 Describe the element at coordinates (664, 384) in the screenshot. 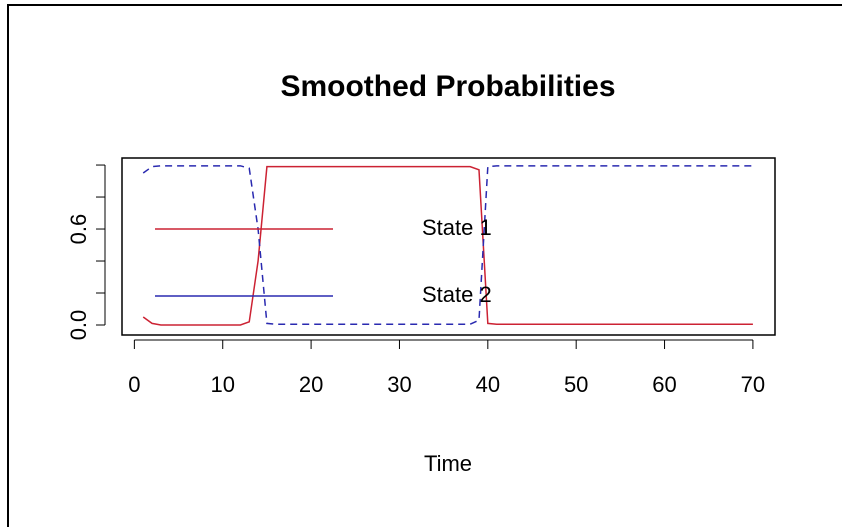

I see `x-tick-label: 60` at that location.